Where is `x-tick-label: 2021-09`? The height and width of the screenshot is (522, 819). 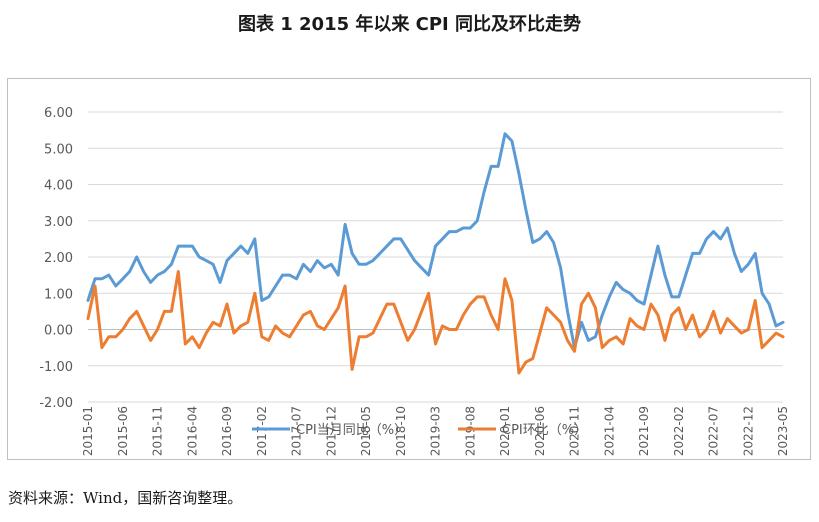
x-tick-label: 2021-09 is located at coordinates (644, 431).